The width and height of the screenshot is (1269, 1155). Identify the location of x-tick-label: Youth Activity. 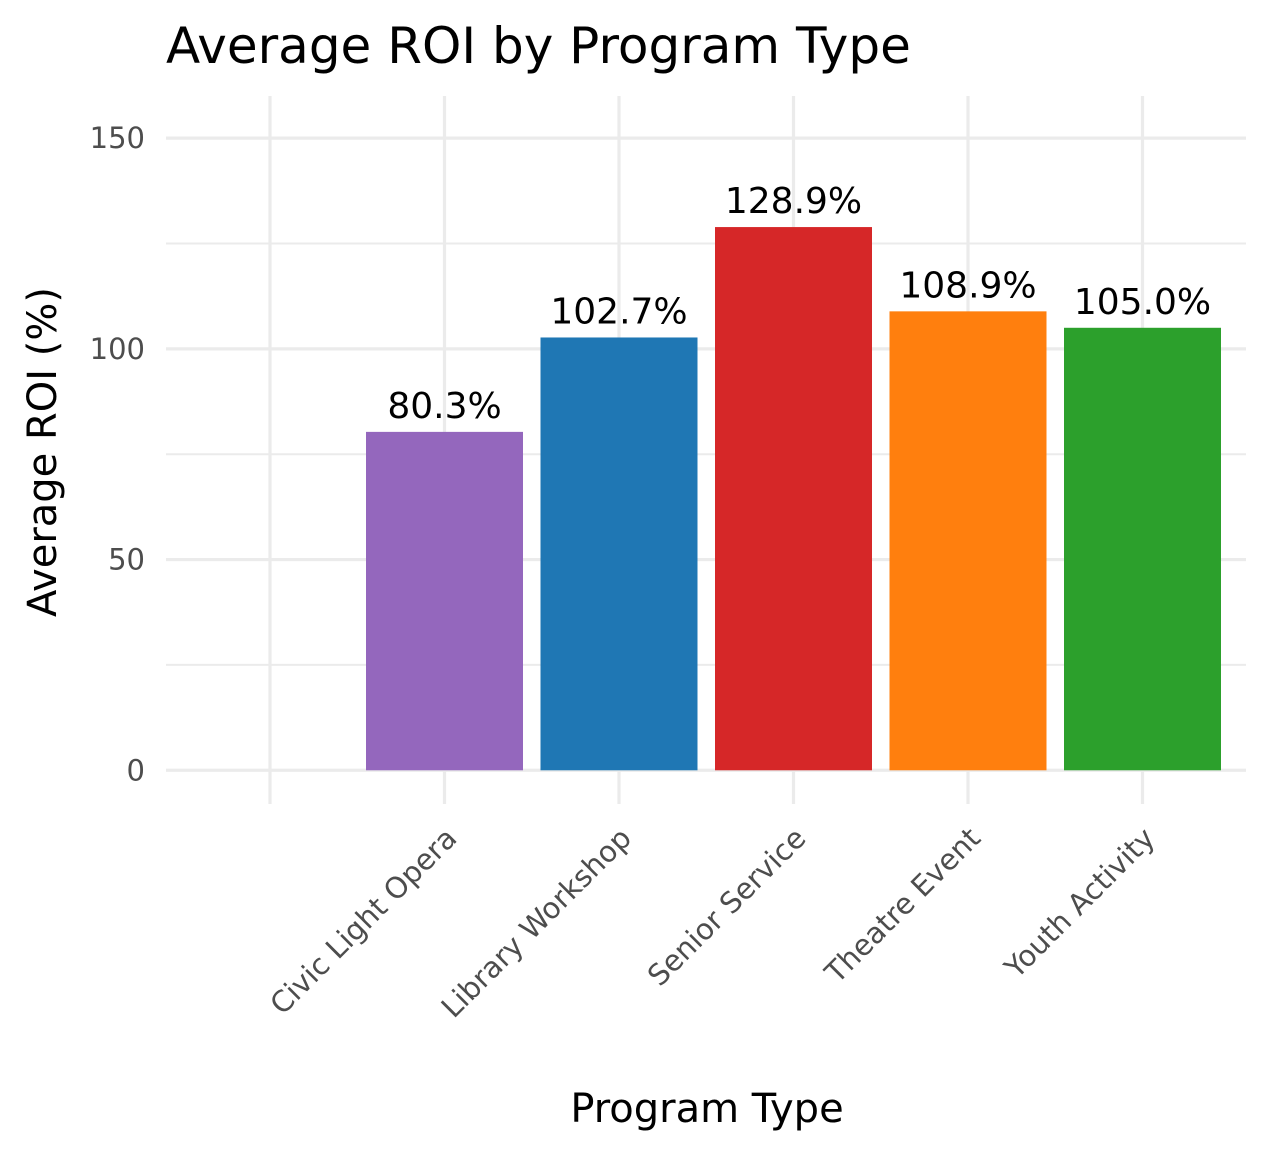
(1079, 903).